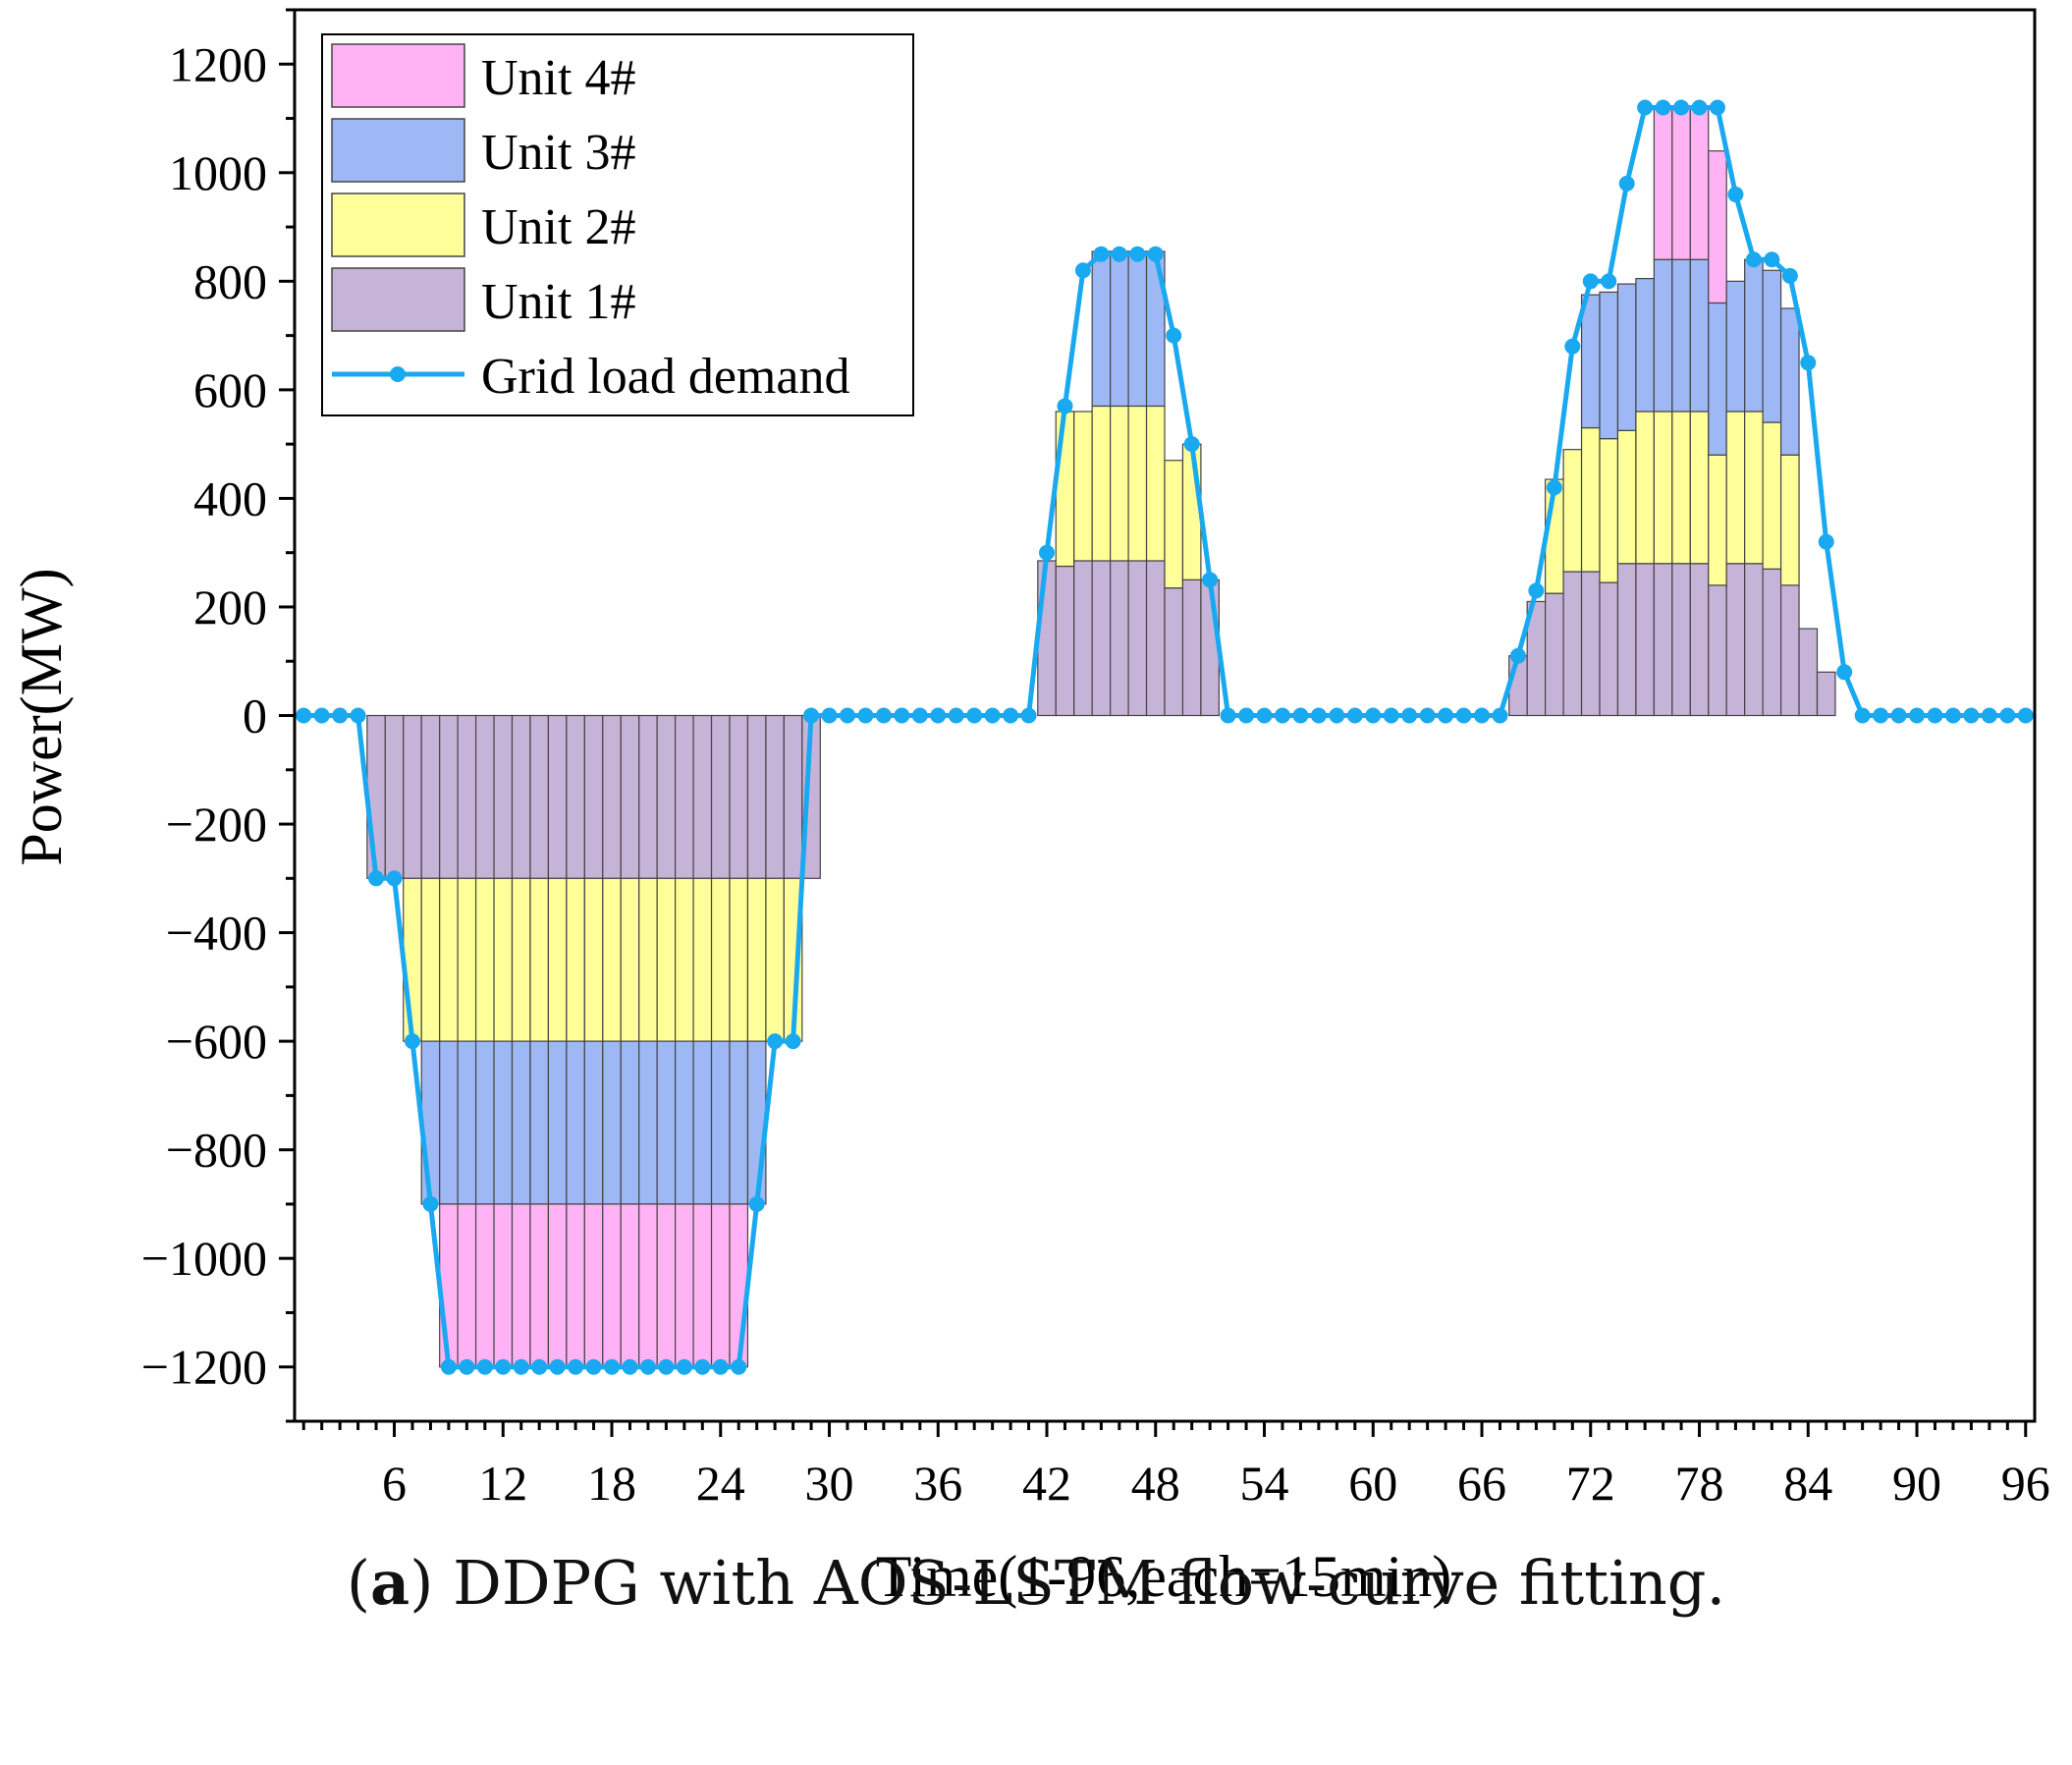  I want to click on grid-load-point-t2, so click(322, 715).